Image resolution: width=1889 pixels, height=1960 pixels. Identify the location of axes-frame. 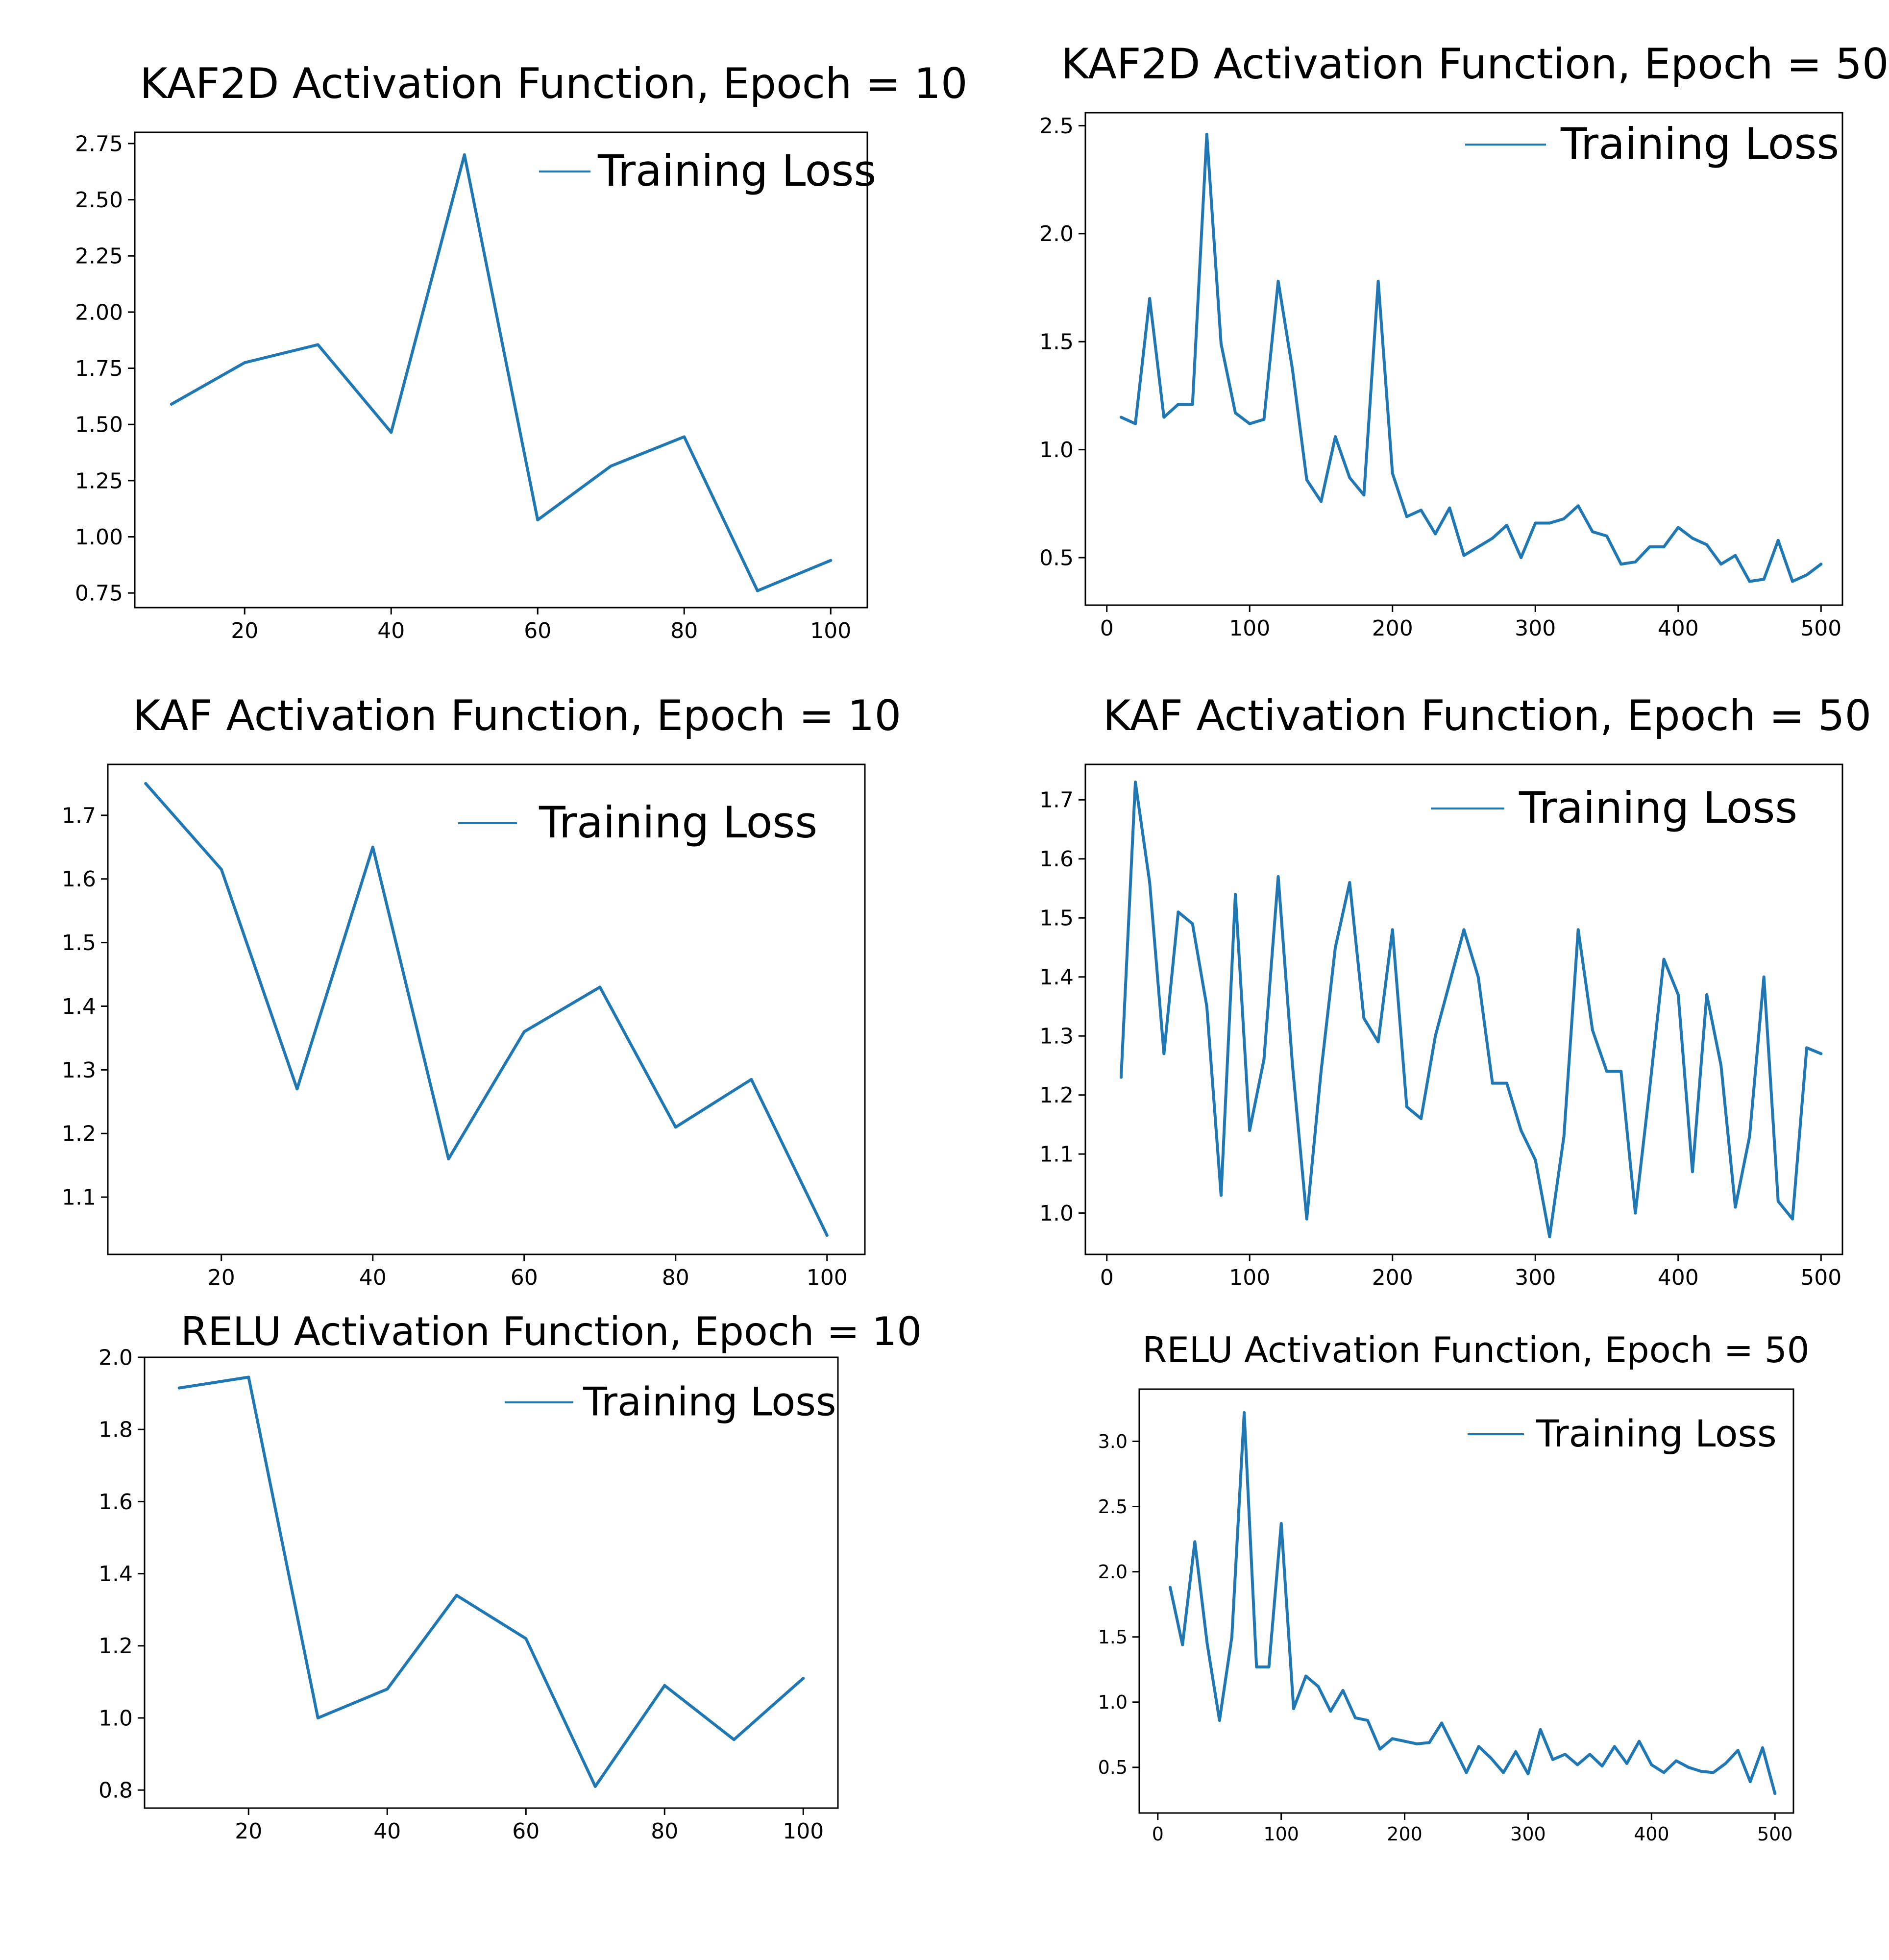
(486, 1009).